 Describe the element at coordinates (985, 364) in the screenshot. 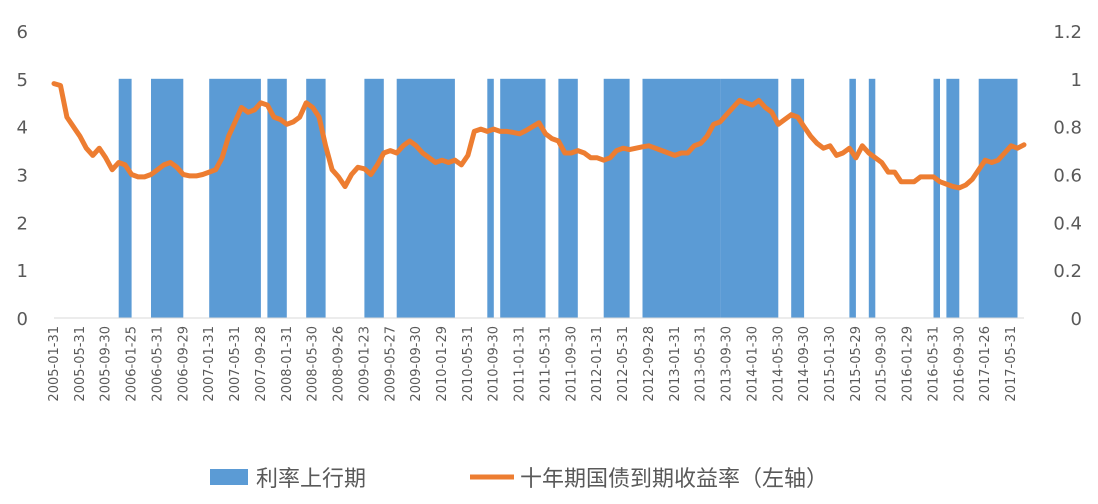

I see `x-tick-label: 2017-01-26` at that location.